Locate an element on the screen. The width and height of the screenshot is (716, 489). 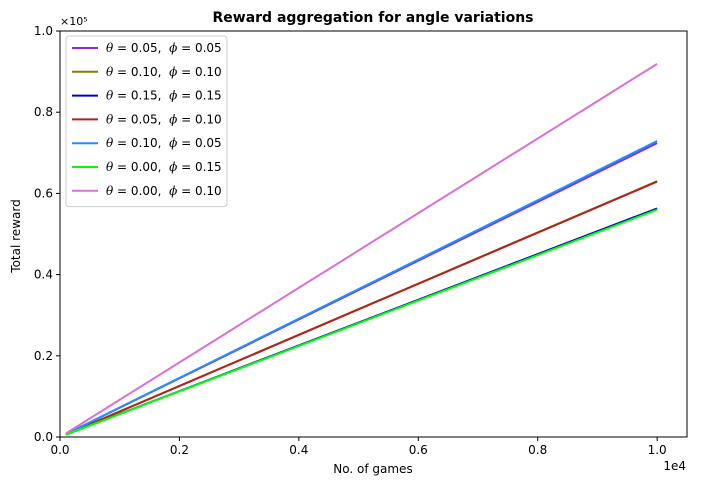
legend-entry: θ = 0.00, ϕ = 0.15 is located at coordinates (147, 167).